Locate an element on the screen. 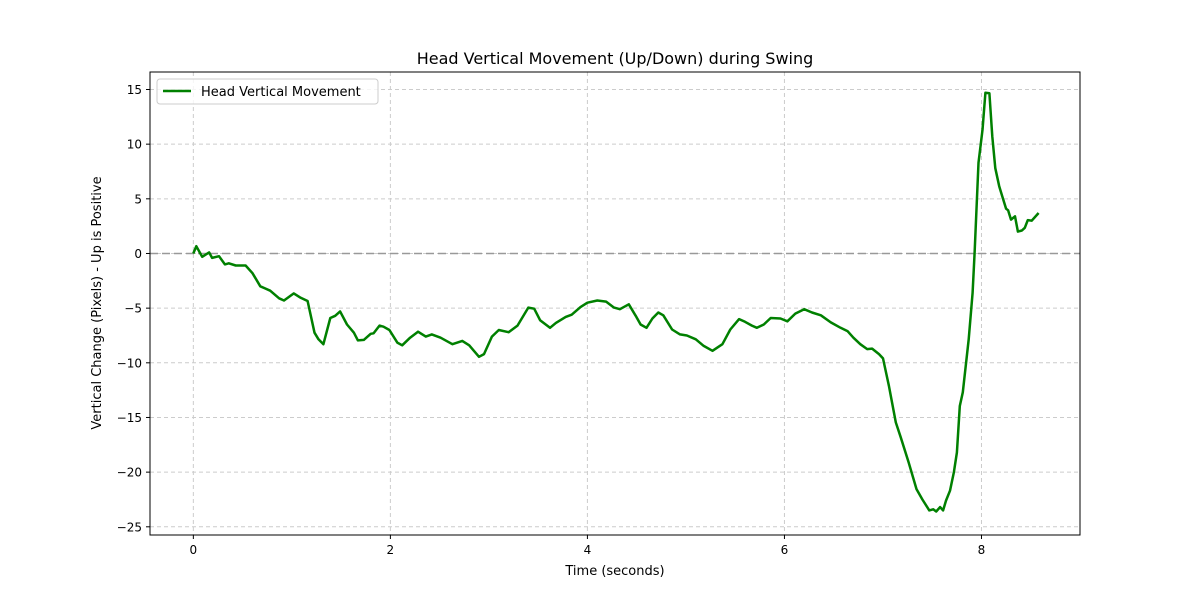 This screenshot has height=604, width=1200. y-tick-label: 10 is located at coordinates (134, 145).